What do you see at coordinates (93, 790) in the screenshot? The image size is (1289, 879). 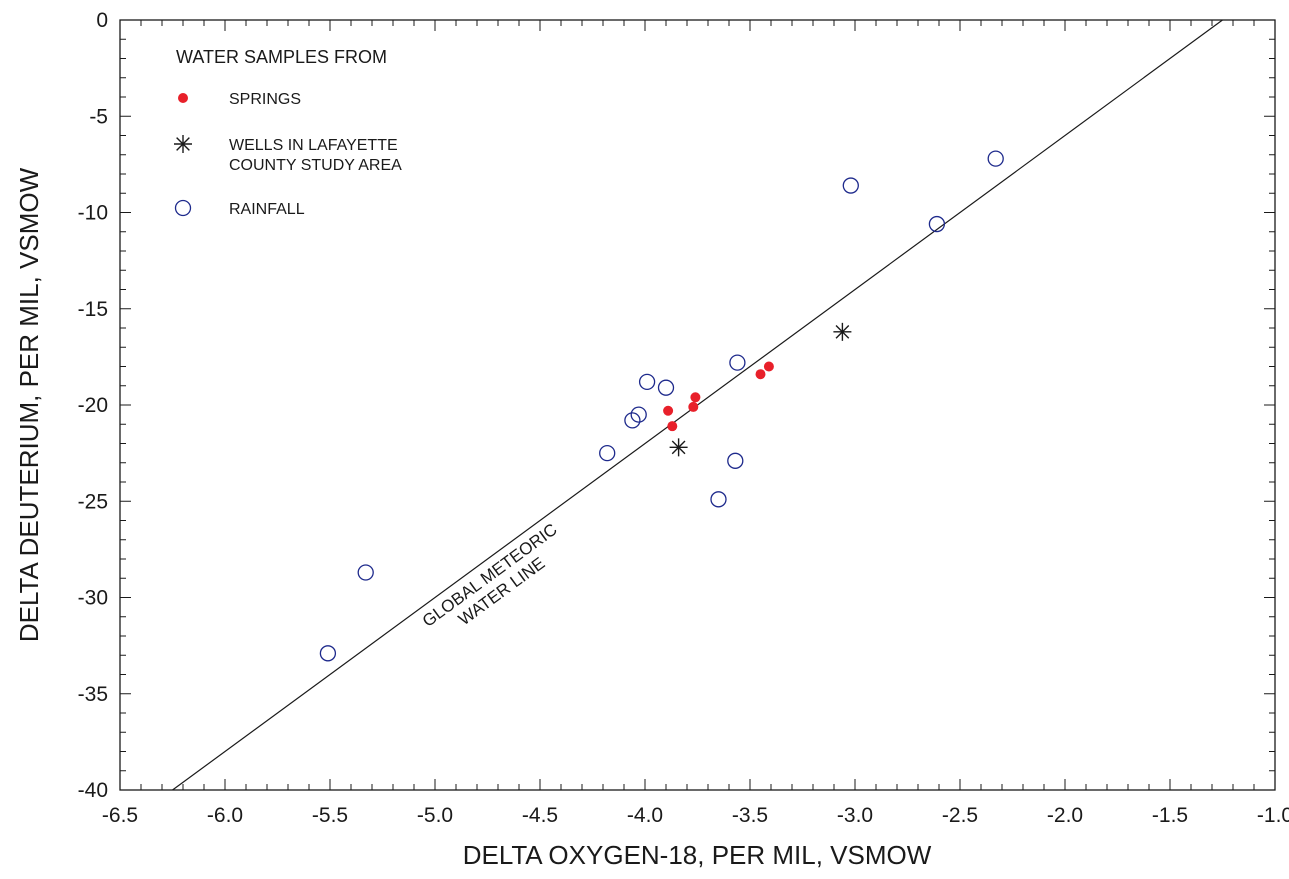 I see `y-tick-label: -40` at bounding box center [93, 790].